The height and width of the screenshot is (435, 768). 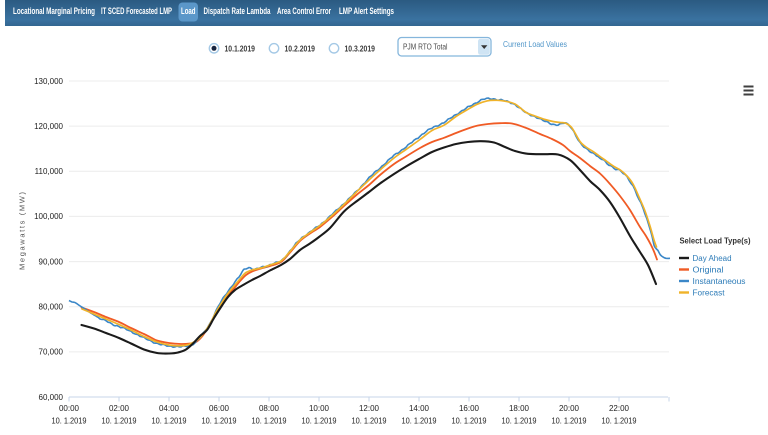 What do you see at coordinates (51, 261) in the screenshot?
I see `svg-text: 90,000` at bounding box center [51, 261].